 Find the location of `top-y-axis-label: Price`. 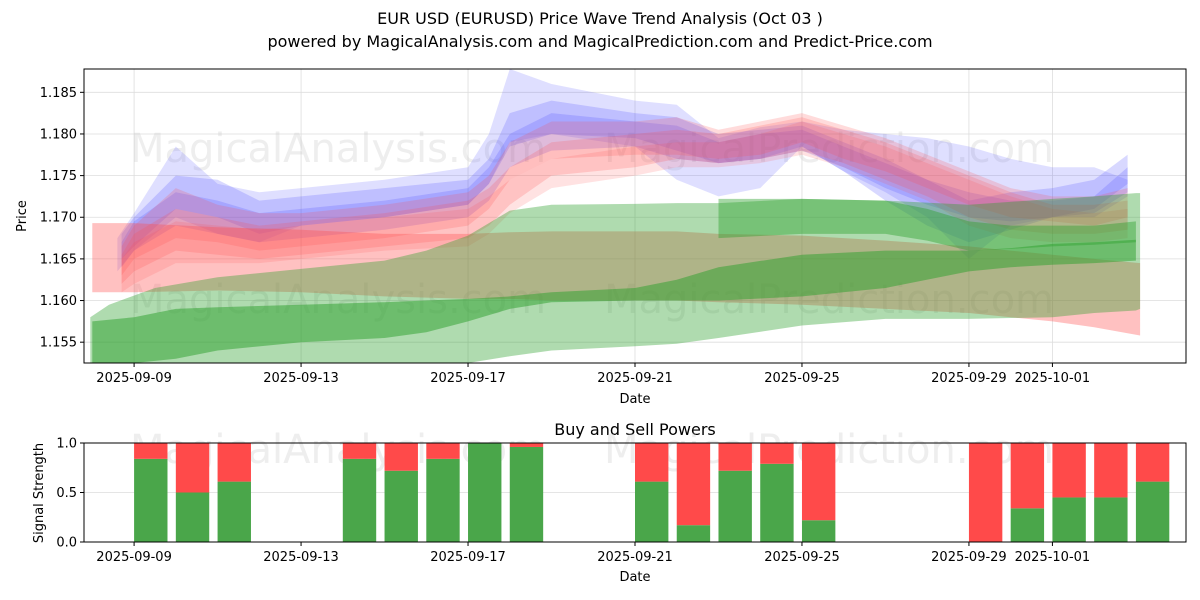

top-y-axis-label: Price is located at coordinates (22, 216).